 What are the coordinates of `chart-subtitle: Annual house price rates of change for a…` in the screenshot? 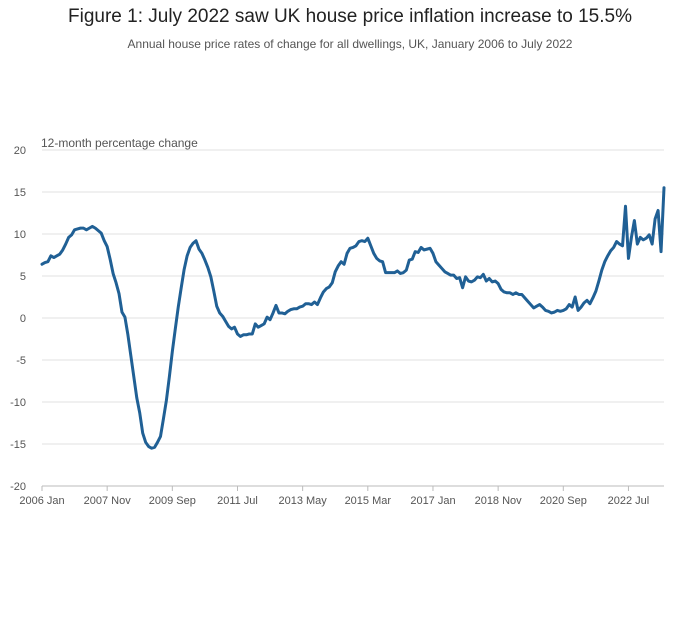 It's located at (350, 44).